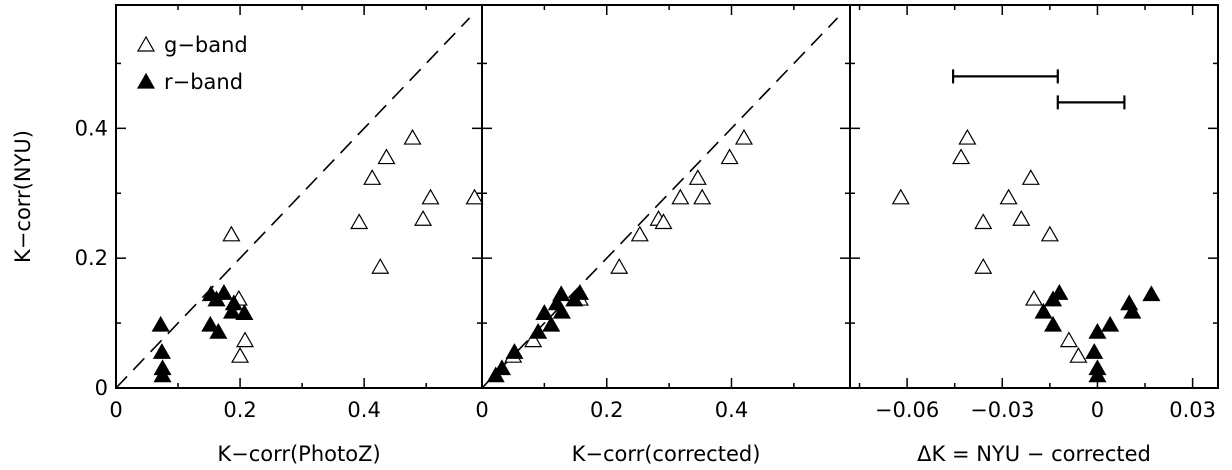  I want to click on legend-marker-r-band, so click(146, 80).